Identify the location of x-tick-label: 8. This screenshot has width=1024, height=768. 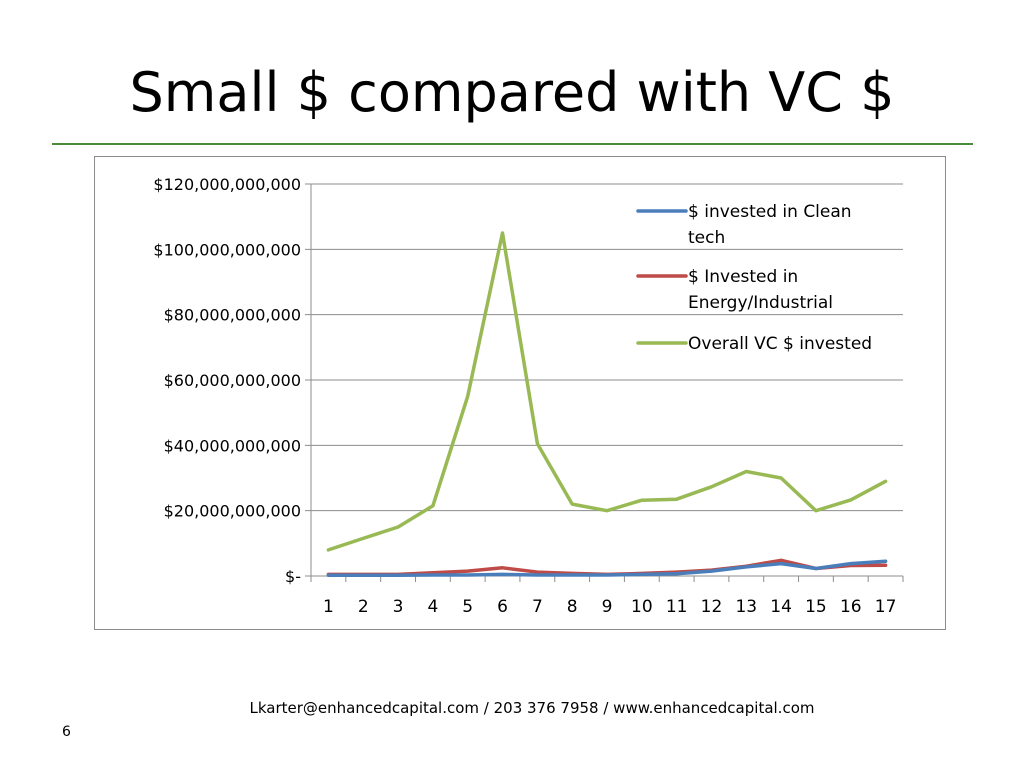
(572, 607).